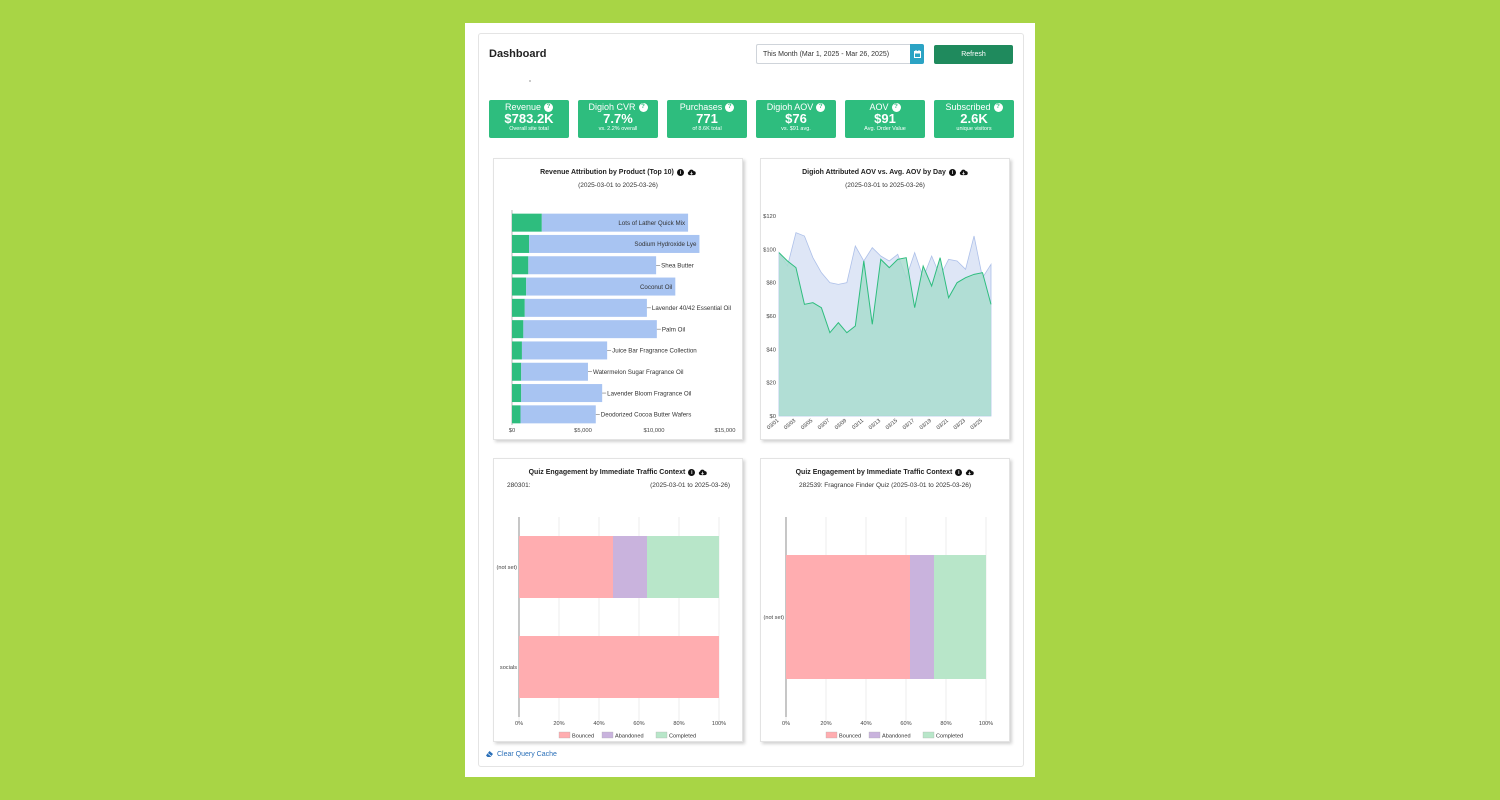 The height and width of the screenshot is (800, 1500). I want to click on kpi-value: 771, so click(707, 118).